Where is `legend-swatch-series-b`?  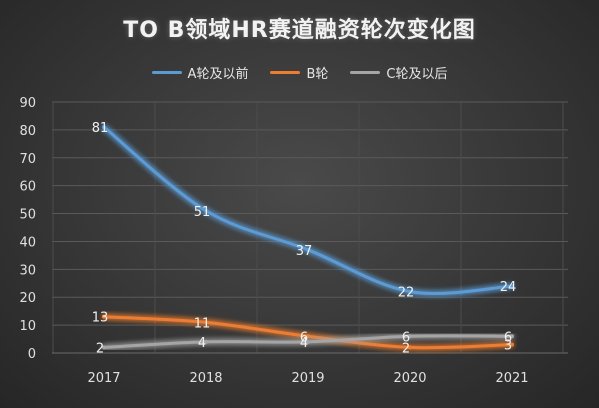
legend-swatch-series-b is located at coordinates (285, 72).